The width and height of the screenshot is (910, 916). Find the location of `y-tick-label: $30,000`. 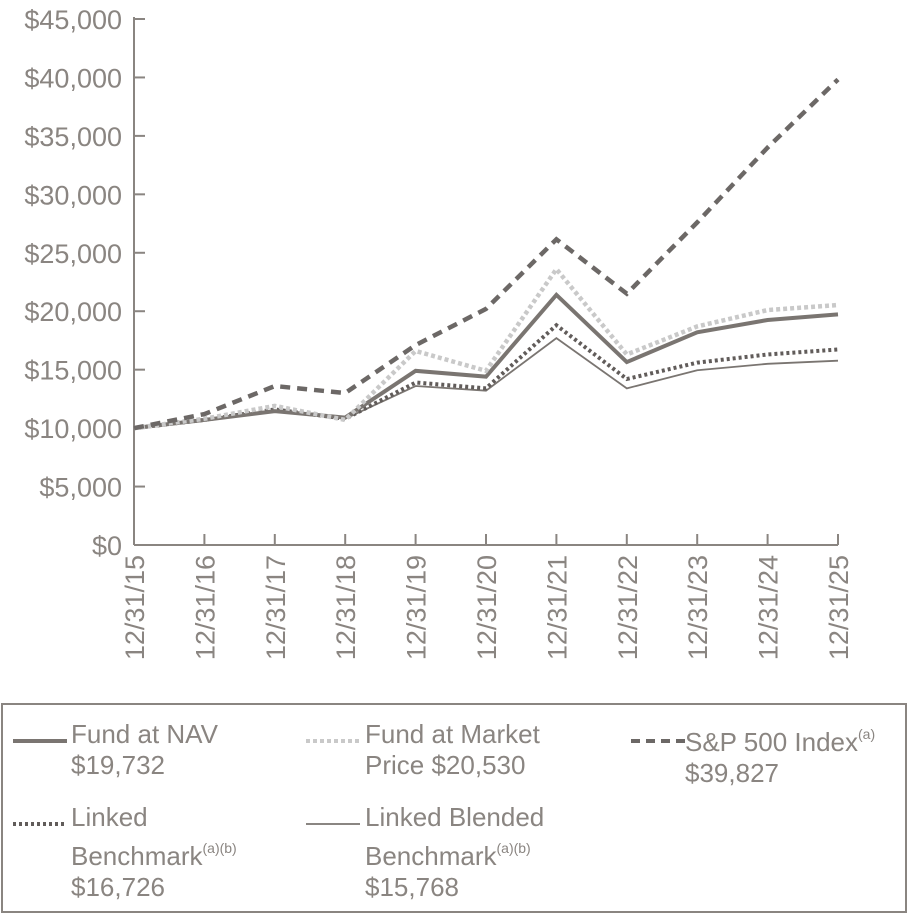

y-tick-label: $30,000 is located at coordinates (73, 195).